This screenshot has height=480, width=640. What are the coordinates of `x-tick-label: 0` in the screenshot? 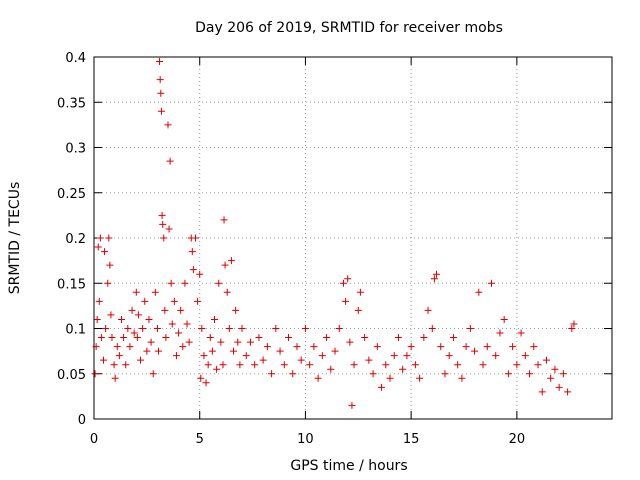 It's located at (94, 439).